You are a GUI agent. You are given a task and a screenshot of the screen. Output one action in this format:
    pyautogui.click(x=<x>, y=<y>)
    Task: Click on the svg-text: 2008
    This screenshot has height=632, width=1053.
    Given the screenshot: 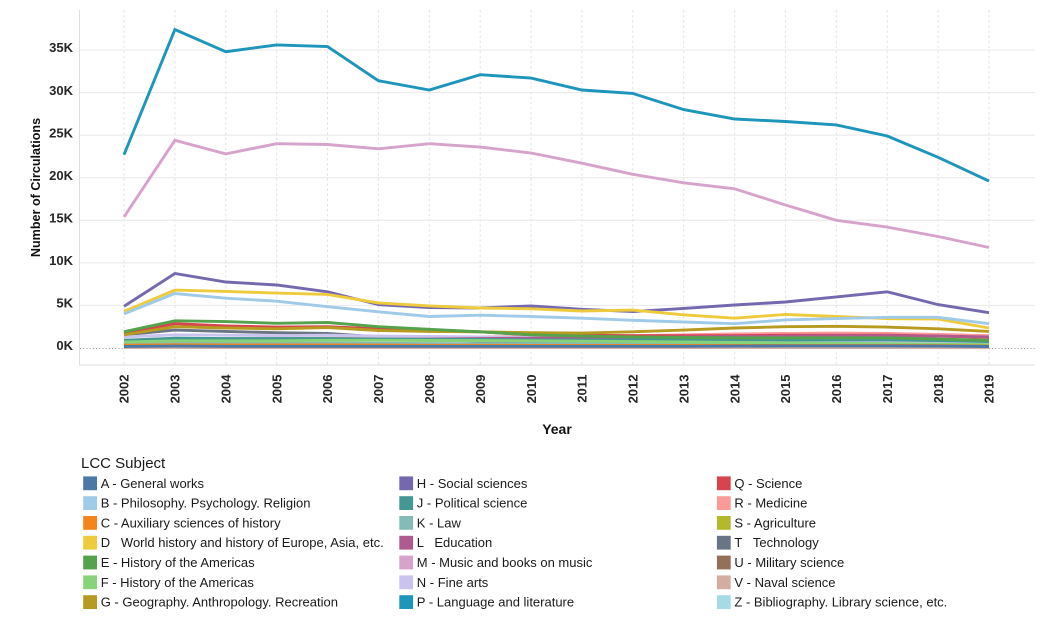 What is the action you would take?
    pyautogui.click(x=429, y=389)
    